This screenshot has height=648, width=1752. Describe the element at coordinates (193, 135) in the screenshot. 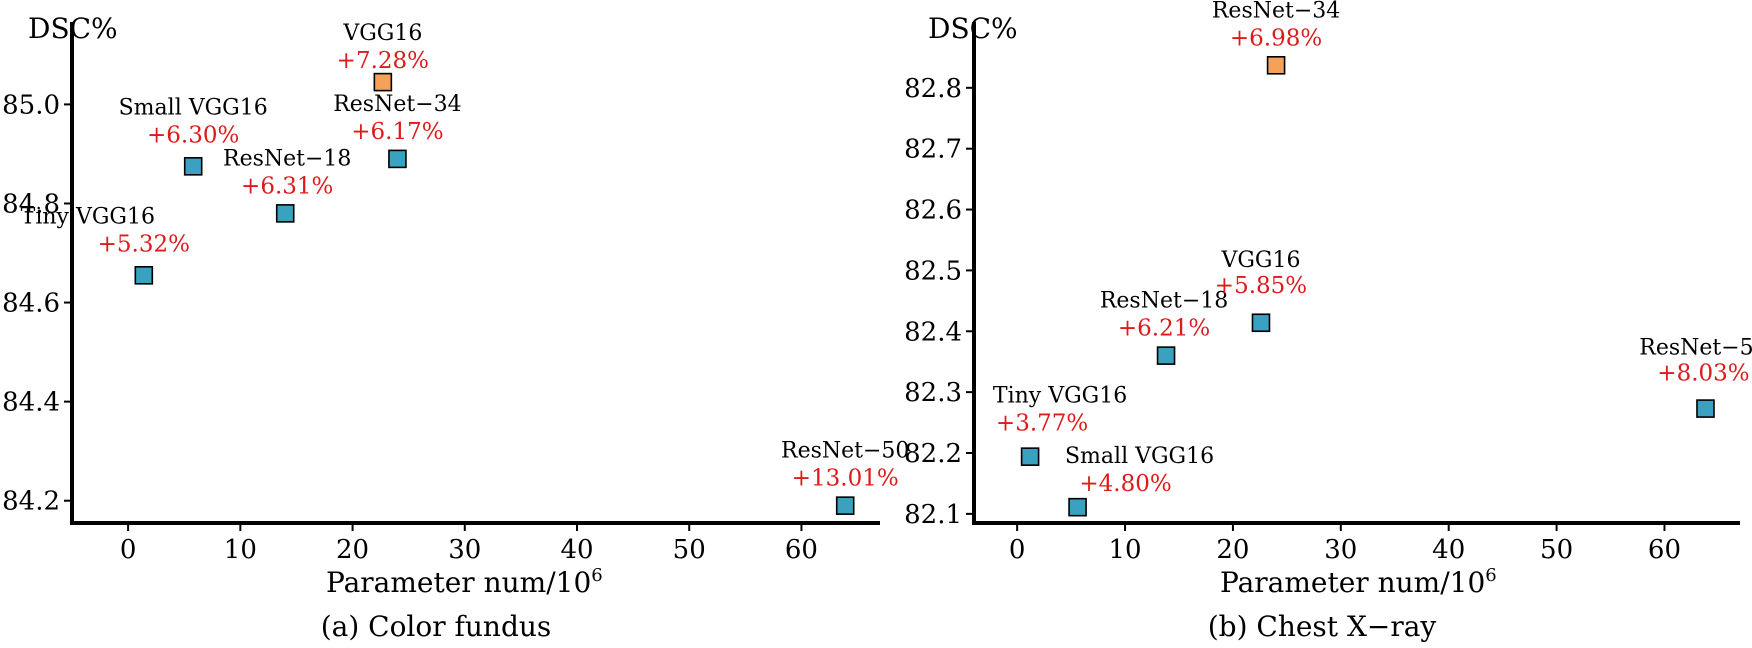

I see `point-gain-label: +6.30%` at that location.